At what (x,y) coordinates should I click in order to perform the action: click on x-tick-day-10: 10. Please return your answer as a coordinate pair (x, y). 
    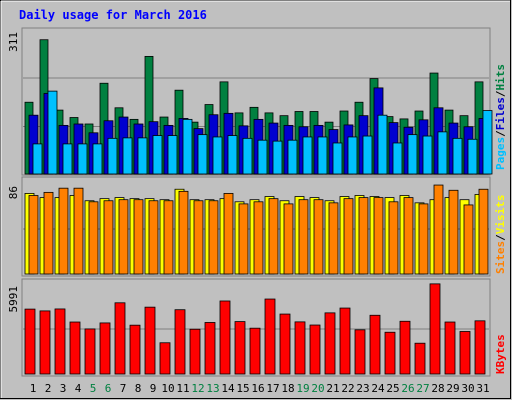
    Looking at the image, I should click on (167, 388).